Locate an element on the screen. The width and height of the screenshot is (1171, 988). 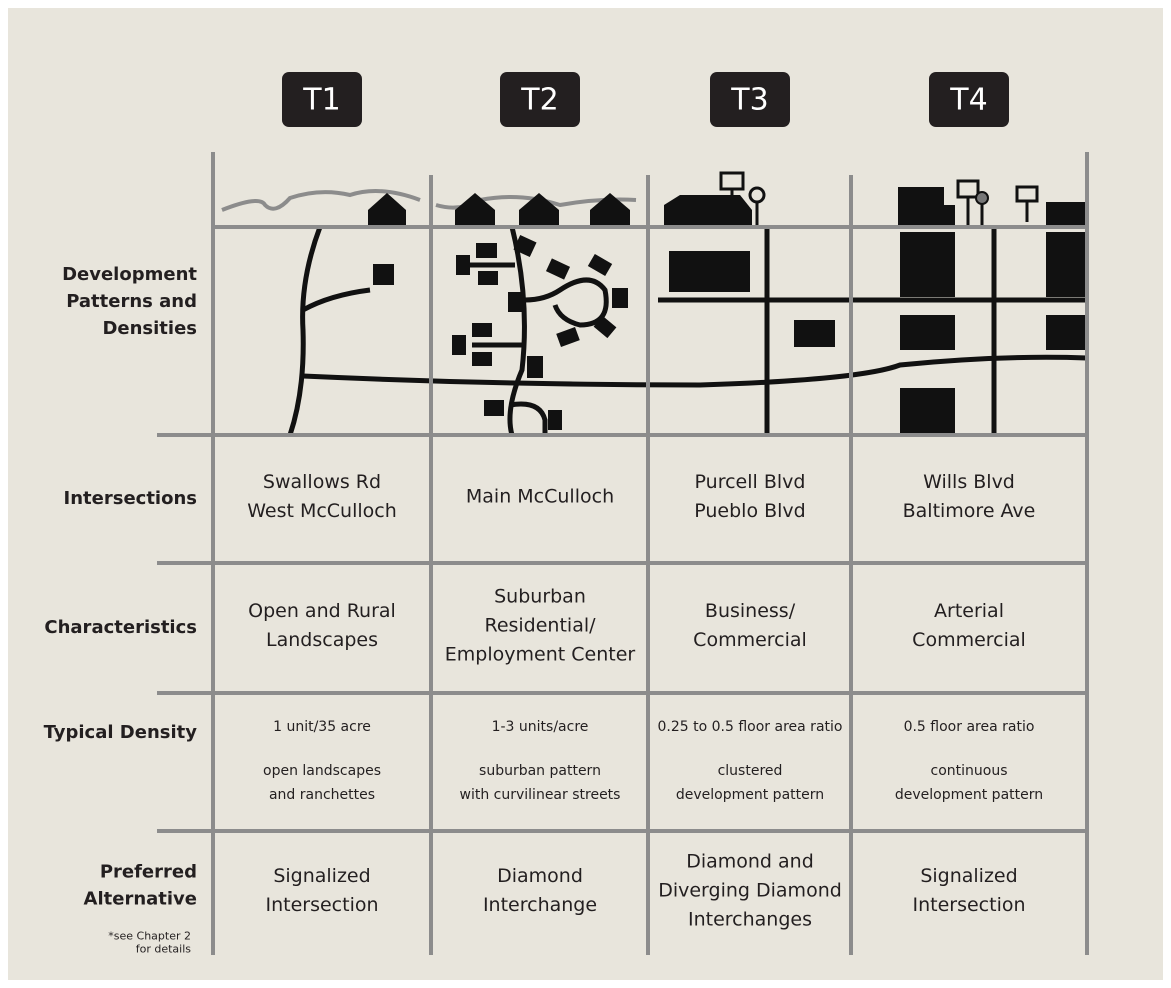
row-label: Intersections is located at coordinates (130, 498).